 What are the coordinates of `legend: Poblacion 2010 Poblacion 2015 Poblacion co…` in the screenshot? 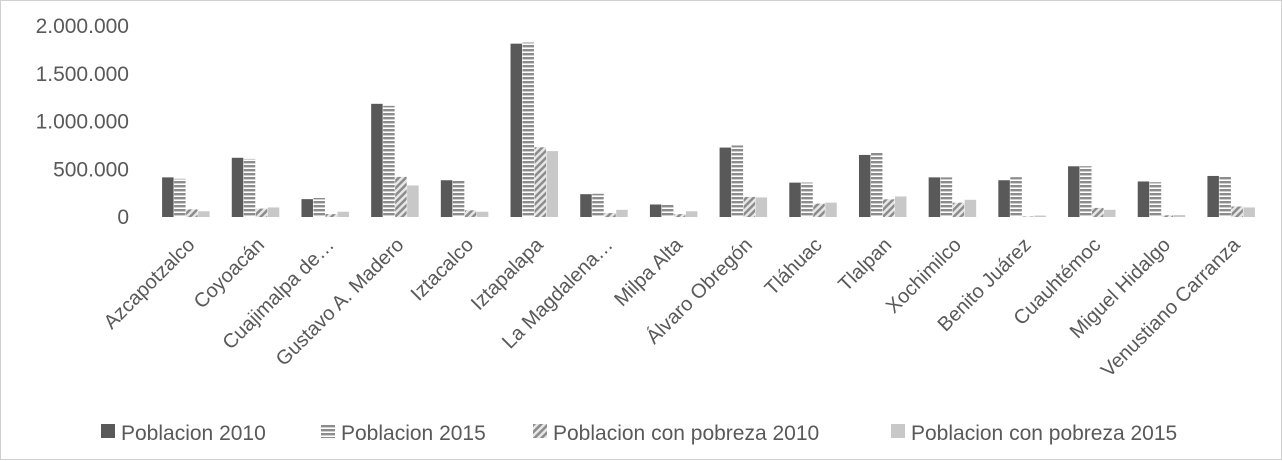 It's located at (639, 433).